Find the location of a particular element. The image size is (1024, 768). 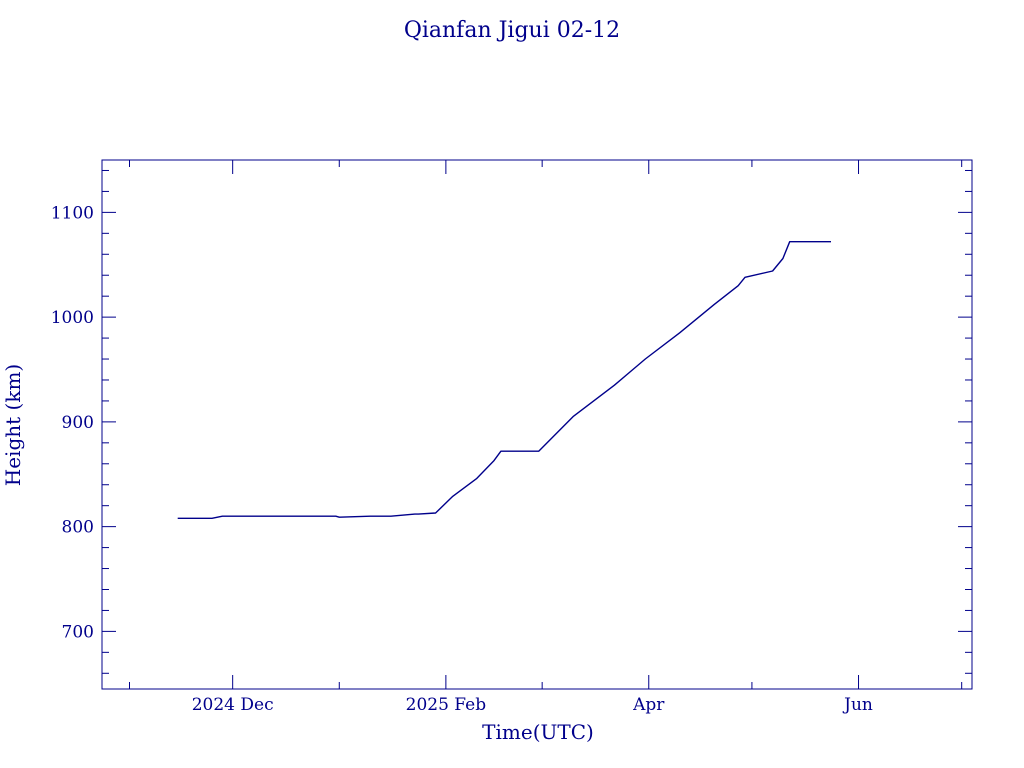

chart-title: Qianfan Jigui 02-12 is located at coordinates (512, 30).